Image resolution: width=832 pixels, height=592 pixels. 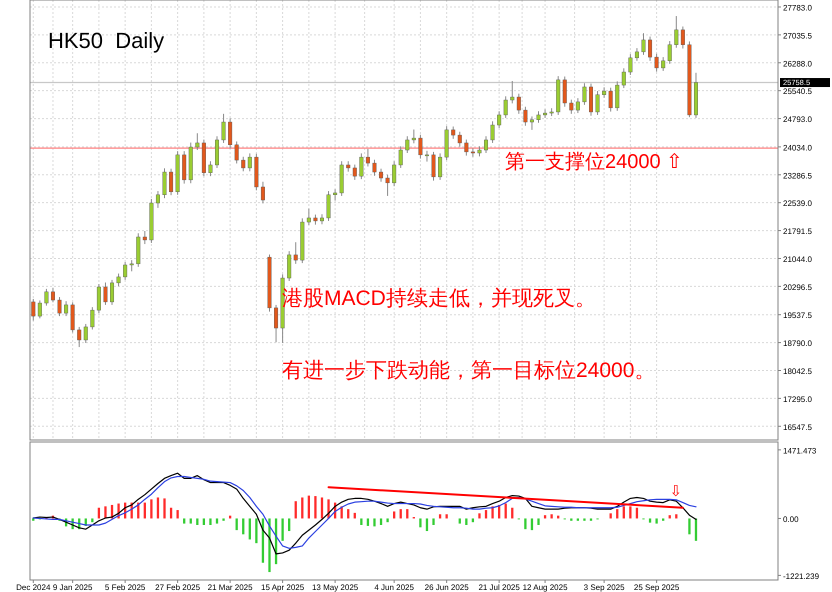 I want to click on annotation: 第一支撑位24000 ⇧, so click(x=594, y=162).